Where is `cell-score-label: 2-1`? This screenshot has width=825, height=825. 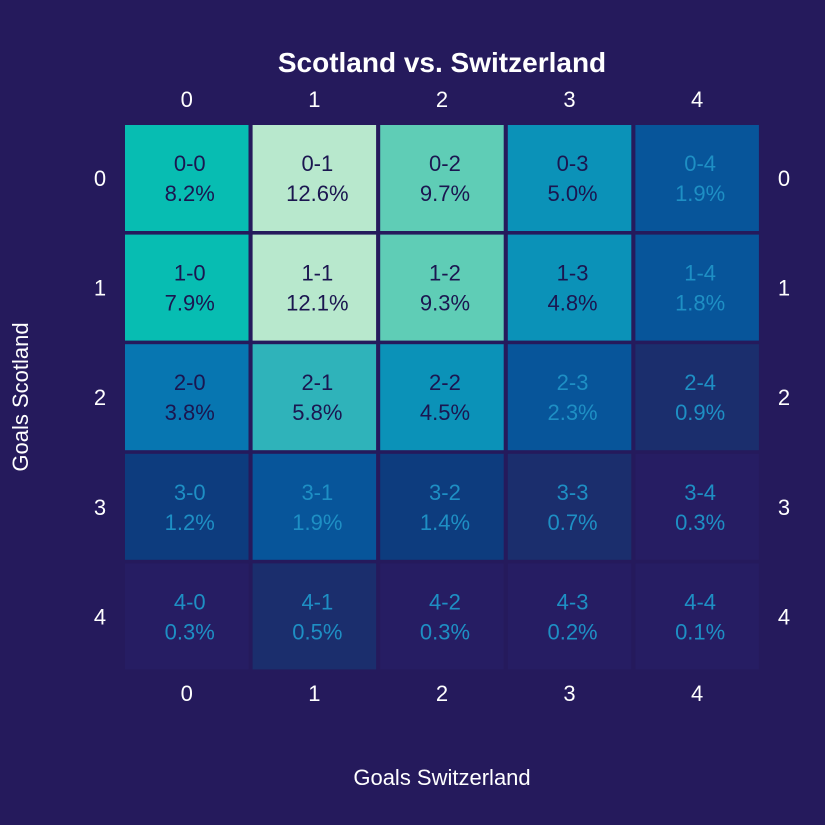
cell-score-label: 2-1 is located at coordinates (317, 382).